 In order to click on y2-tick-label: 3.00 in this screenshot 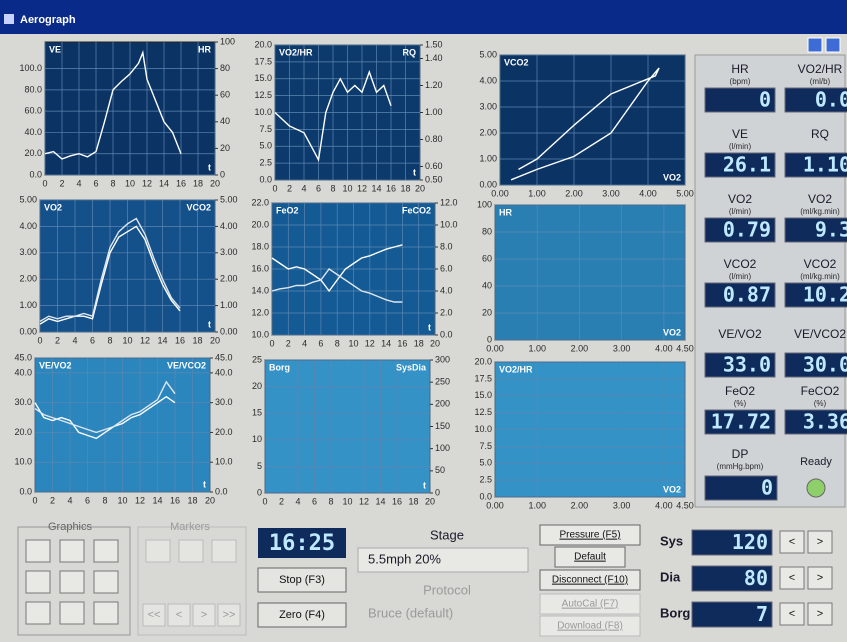, I will do `click(229, 252)`.